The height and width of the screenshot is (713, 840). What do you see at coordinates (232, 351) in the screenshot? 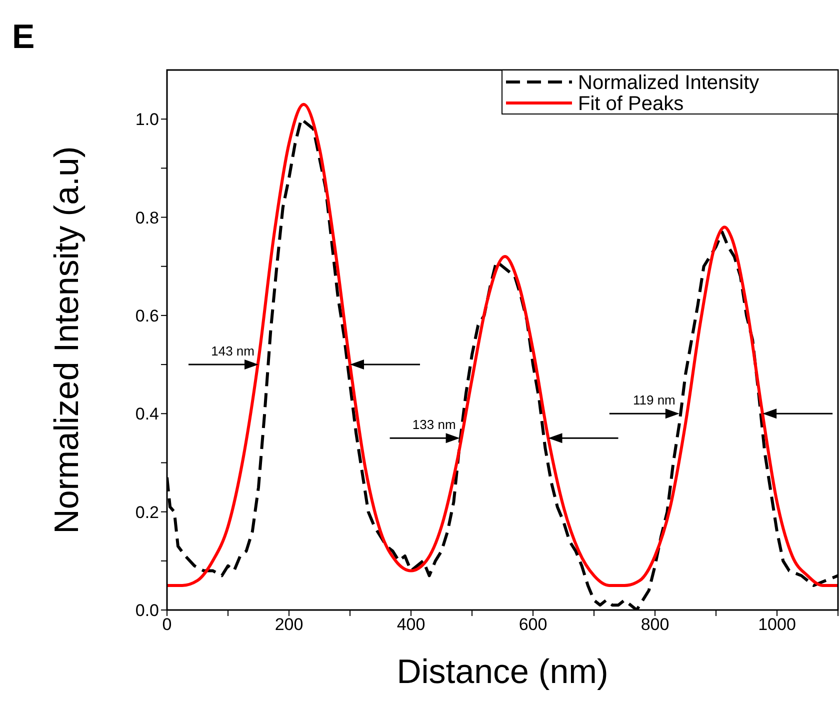
I see `annotation: 143 nm` at bounding box center [232, 351].